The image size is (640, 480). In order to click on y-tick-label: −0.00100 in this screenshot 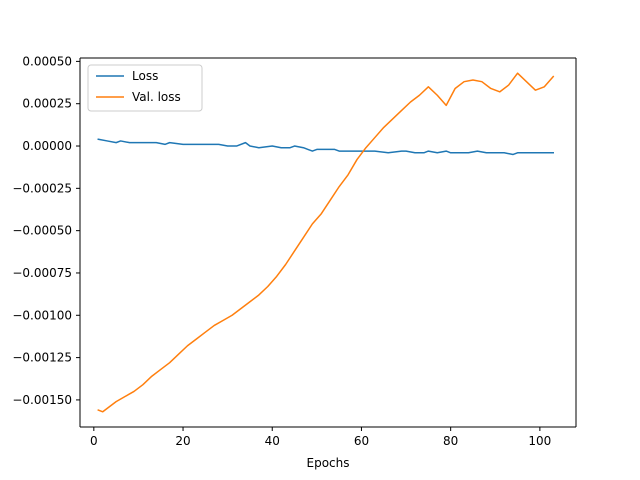, I will do `click(42, 315)`.